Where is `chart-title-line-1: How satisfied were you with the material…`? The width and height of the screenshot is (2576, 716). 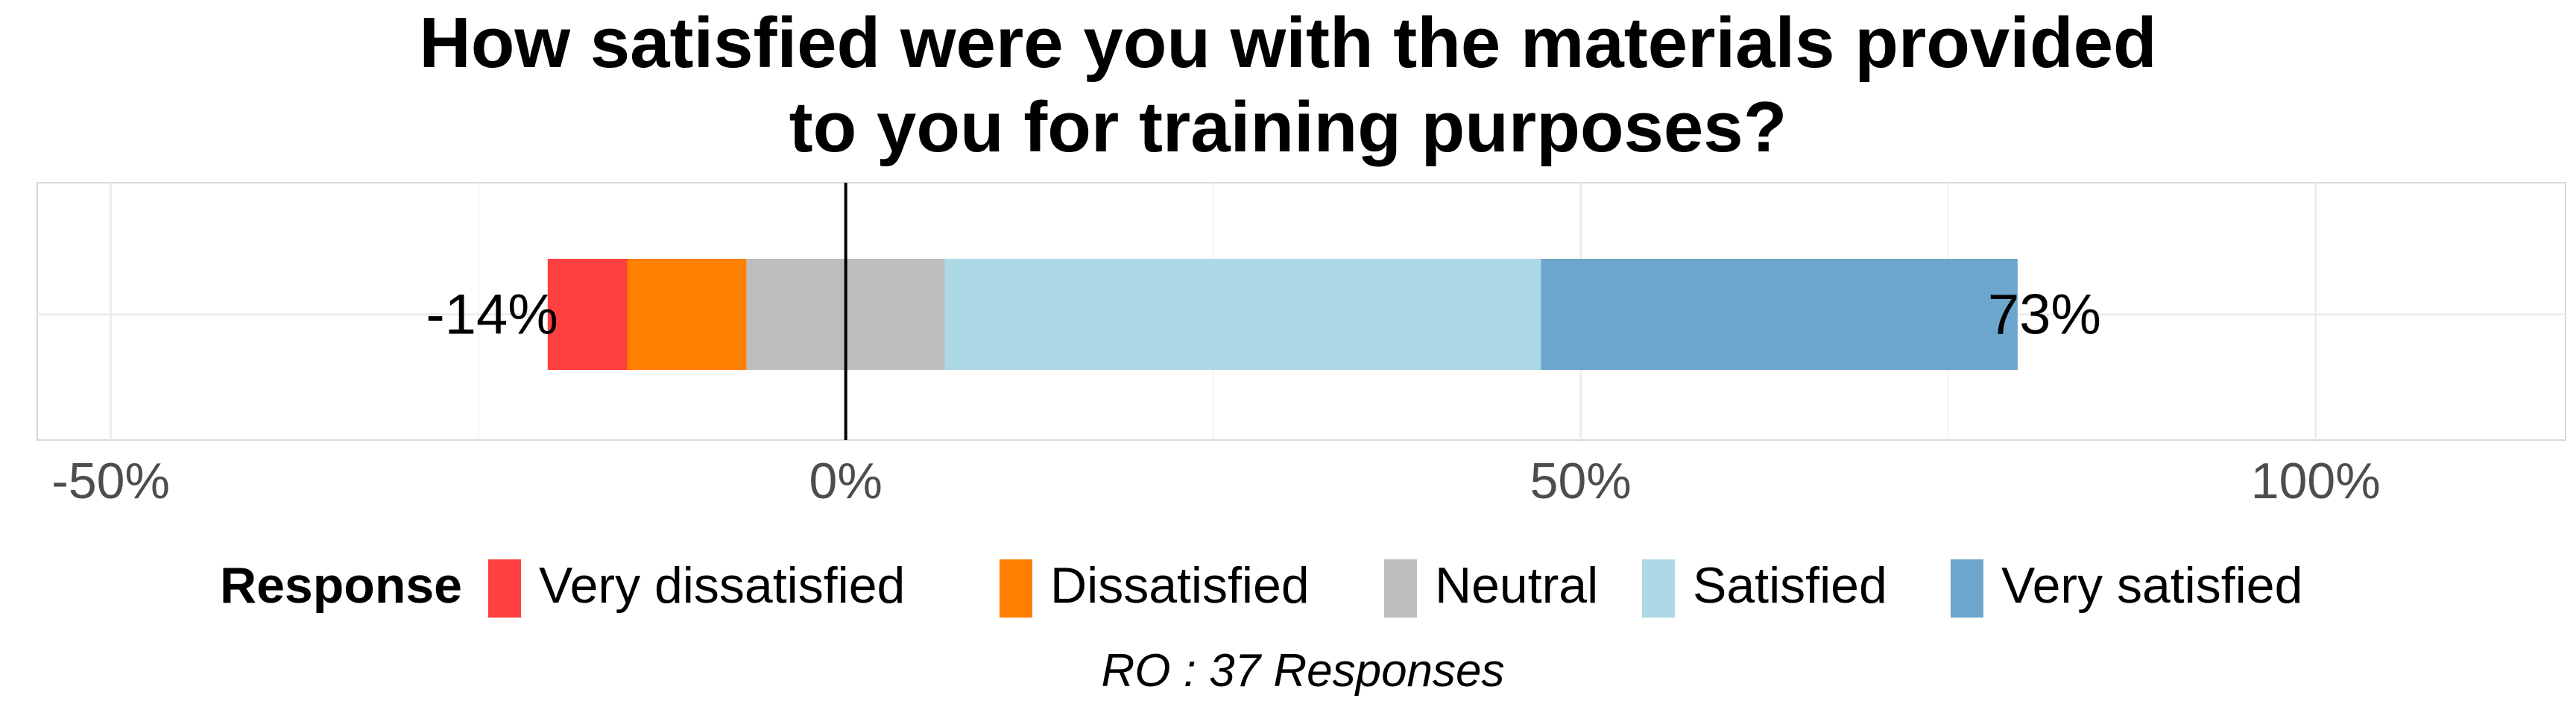 chart-title-line-1: How satisfied were you with the material… is located at coordinates (1287, 43).